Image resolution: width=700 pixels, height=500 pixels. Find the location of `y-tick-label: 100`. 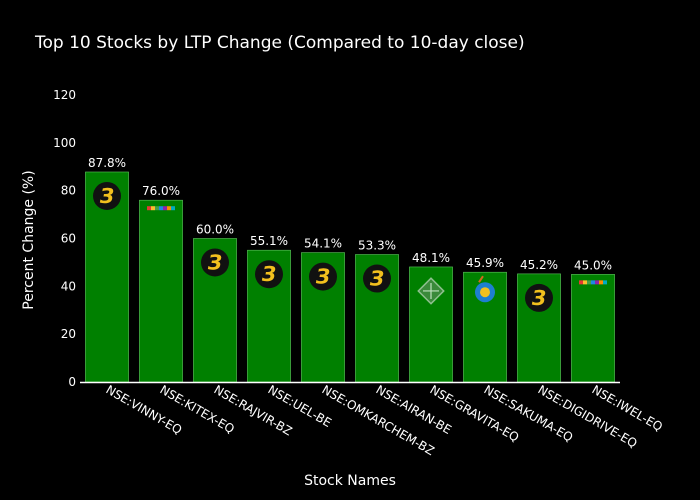

y-tick-label: 100 is located at coordinates (64, 143).